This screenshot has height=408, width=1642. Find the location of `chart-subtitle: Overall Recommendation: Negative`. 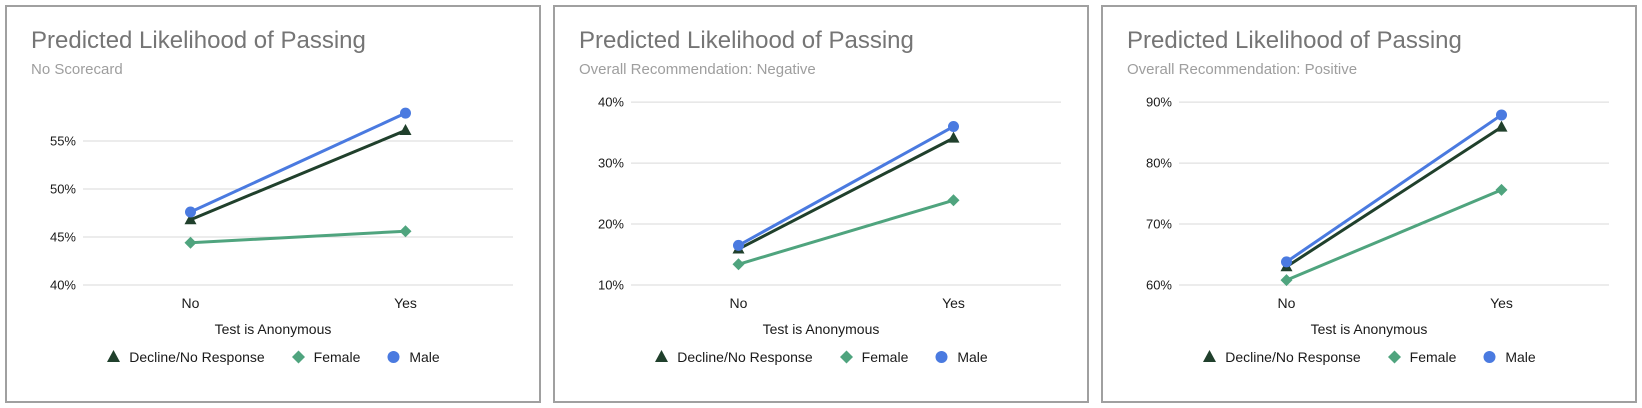

chart-subtitle: Overall Recommendation: Negative is located at coordinates (697, 69).